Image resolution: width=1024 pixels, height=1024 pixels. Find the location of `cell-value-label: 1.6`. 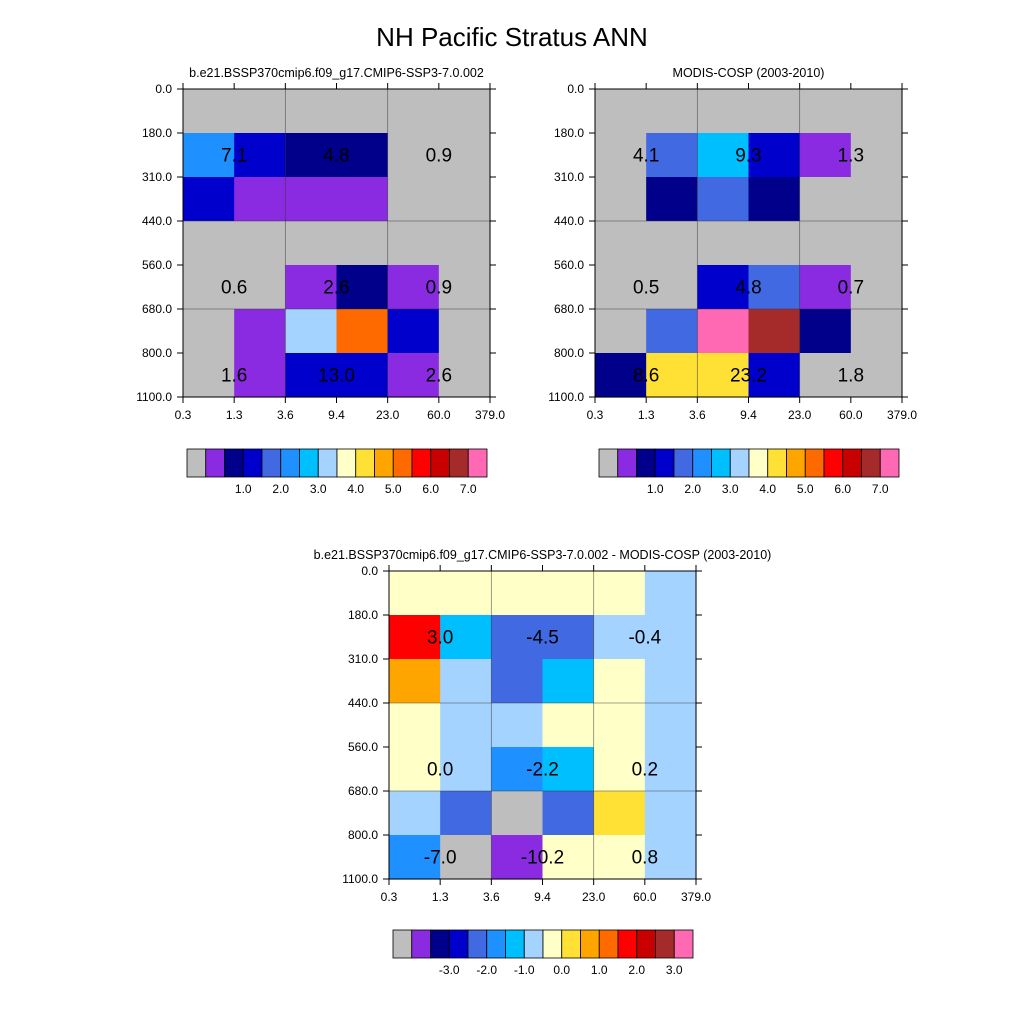

cell-value-label: 1.6 is located at coordinates (234, 376).